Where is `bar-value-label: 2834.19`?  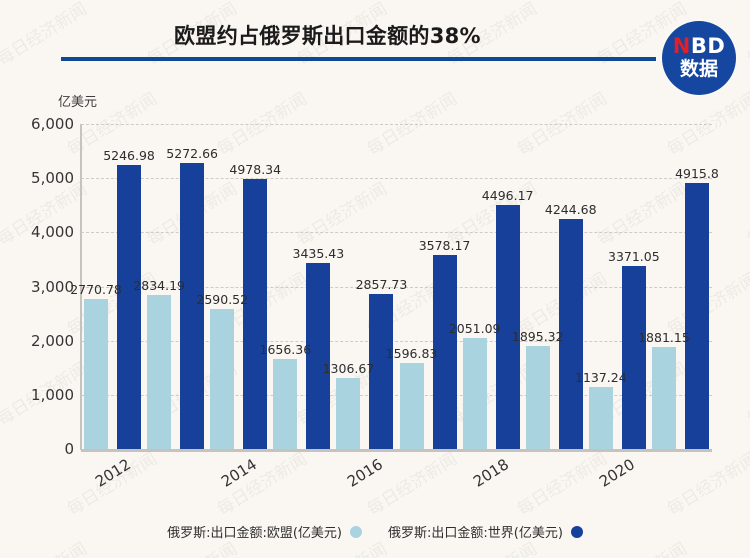 bar-value-label: 2834.19 is located at coordinates (159, 286).